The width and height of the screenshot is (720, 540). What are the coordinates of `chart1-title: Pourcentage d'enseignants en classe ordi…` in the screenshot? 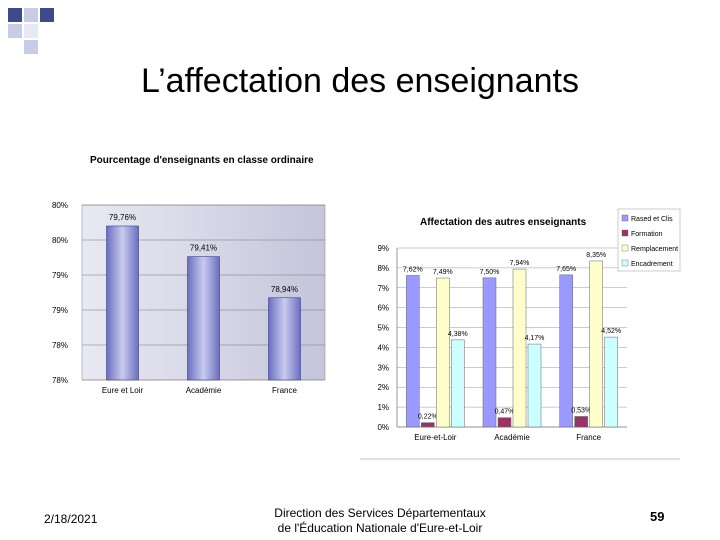 It's located at (202, 160).